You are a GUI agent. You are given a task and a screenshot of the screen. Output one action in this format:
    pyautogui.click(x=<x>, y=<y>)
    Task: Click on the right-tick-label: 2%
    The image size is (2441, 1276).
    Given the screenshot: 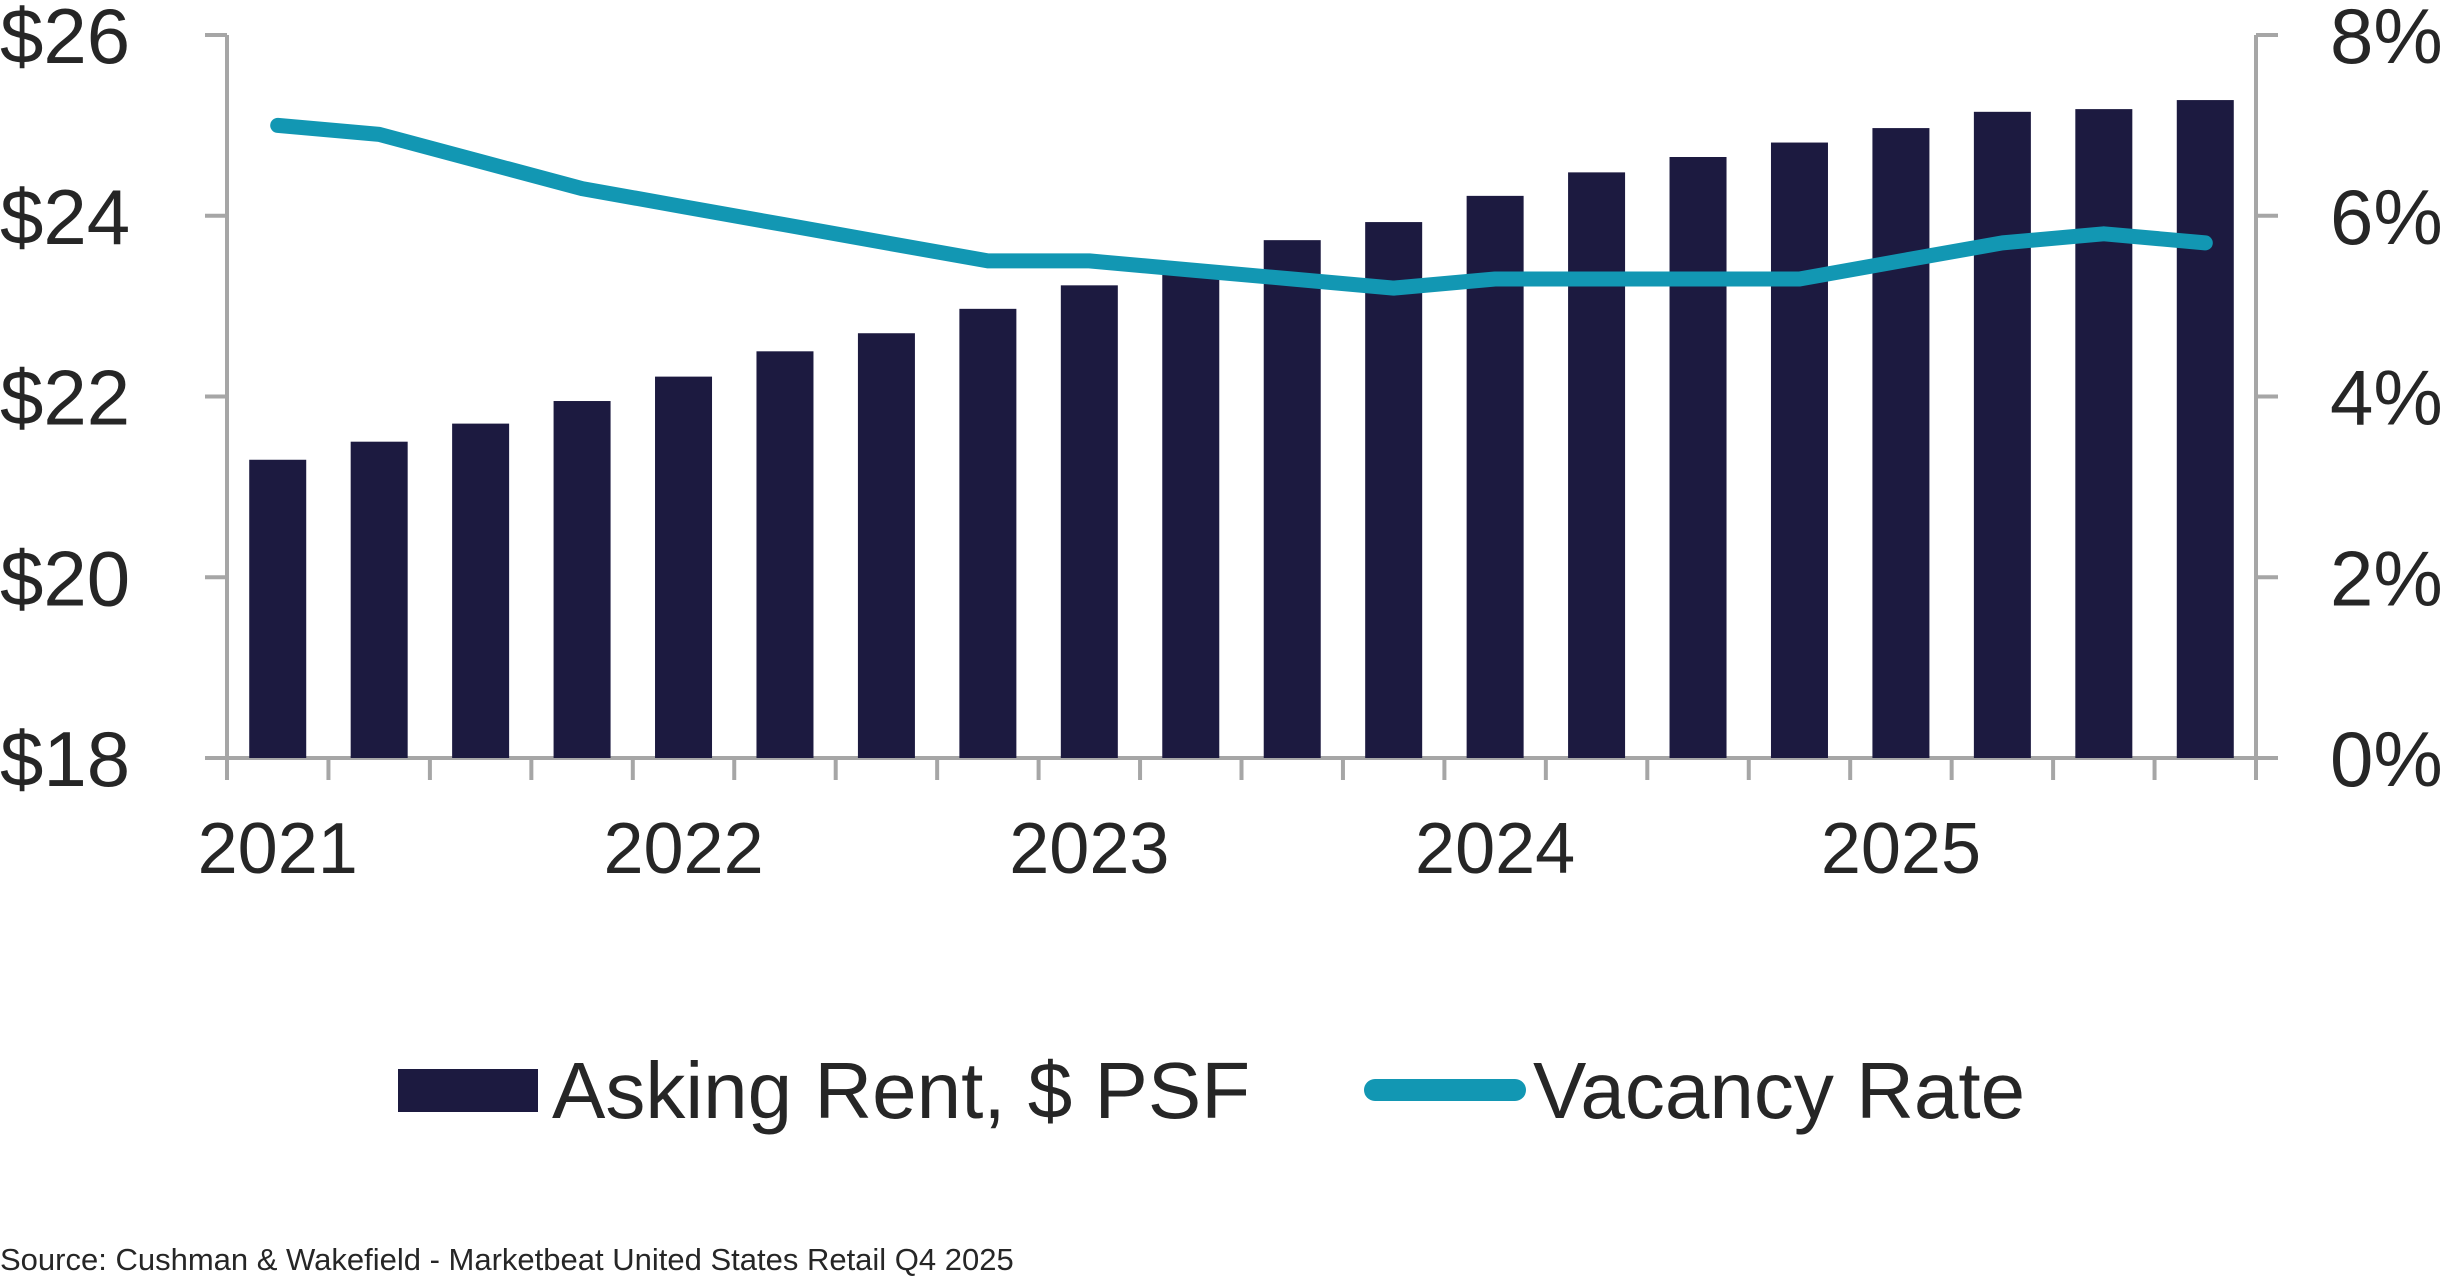 What is the action you would take?
    pyautogui.click(x=2385, y=578)
    